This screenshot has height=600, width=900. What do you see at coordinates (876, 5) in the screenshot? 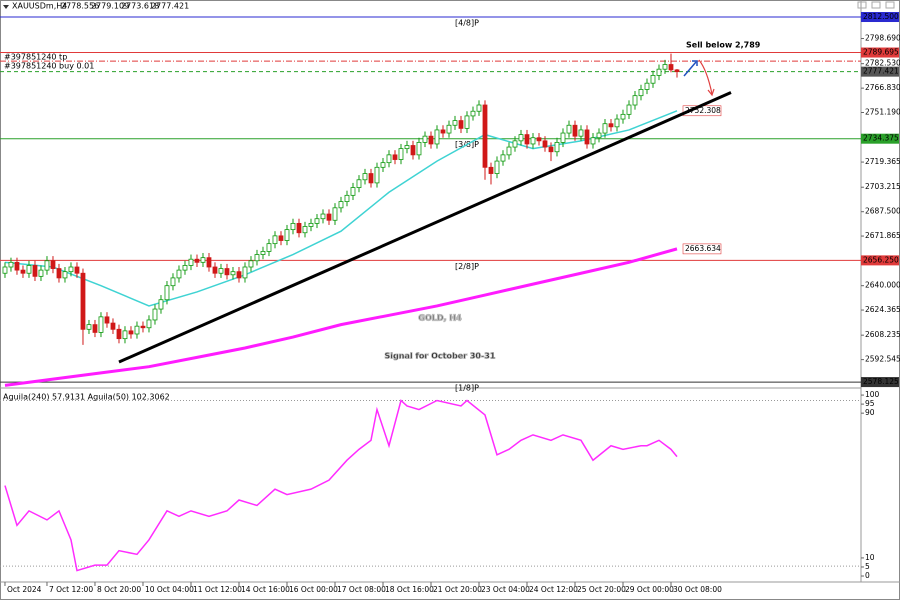
I see `maximize-icon` at bounding box center [876, 5].